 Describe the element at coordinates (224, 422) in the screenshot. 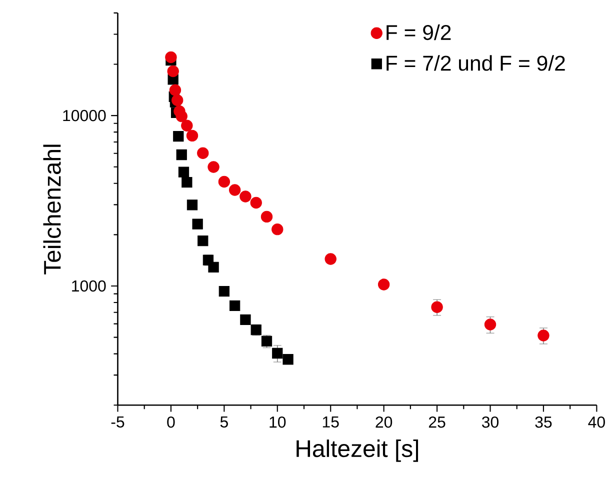

I see `x-tick-label: 5` at that location.